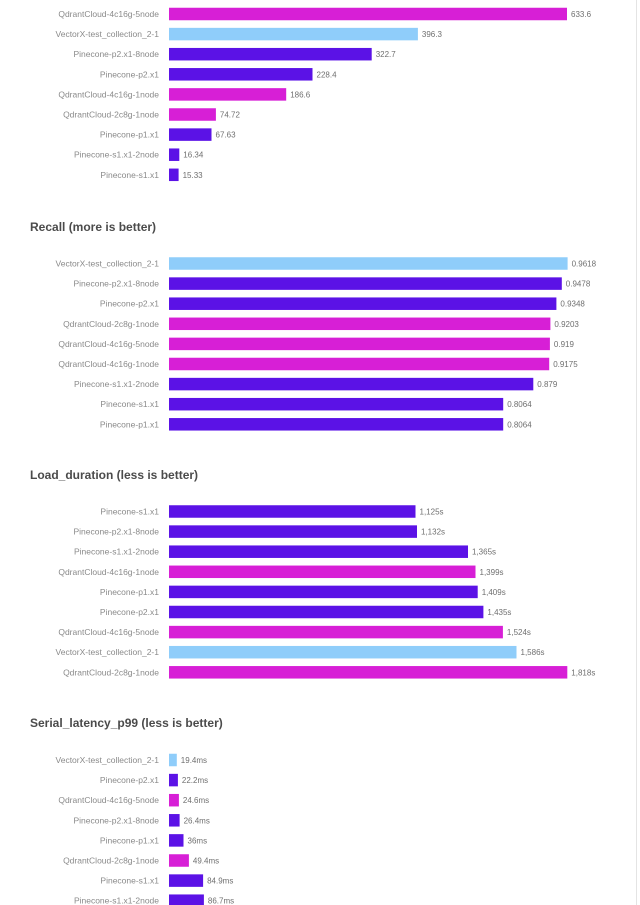  What do you see at coordinates (547, 384) in the screenshot?
I see `value-label: 0.879` at bounding box center [547, 384].